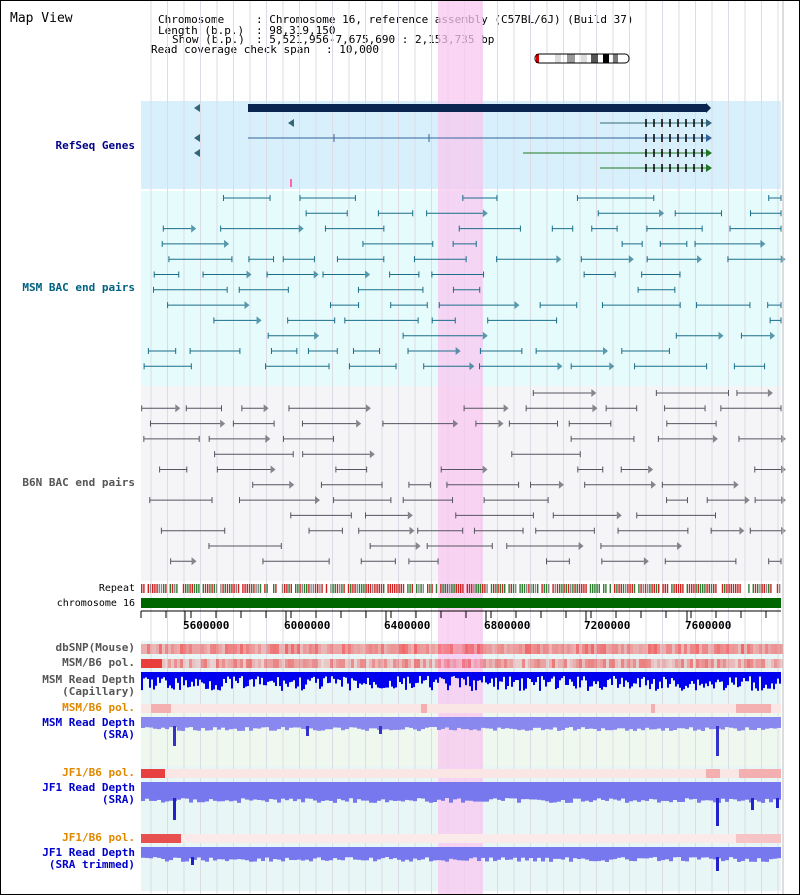 This screenshot has width=800, height=895. I want to click on track-label-refseq: RefSeq Genes, so click(95, 145).